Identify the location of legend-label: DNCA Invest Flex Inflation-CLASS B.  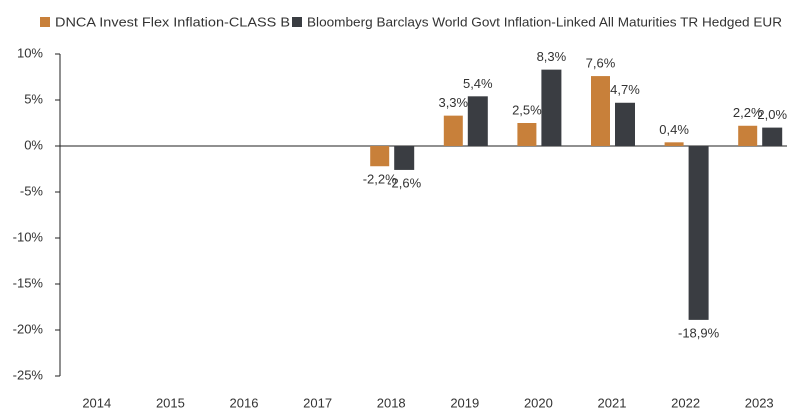
(172, 21).